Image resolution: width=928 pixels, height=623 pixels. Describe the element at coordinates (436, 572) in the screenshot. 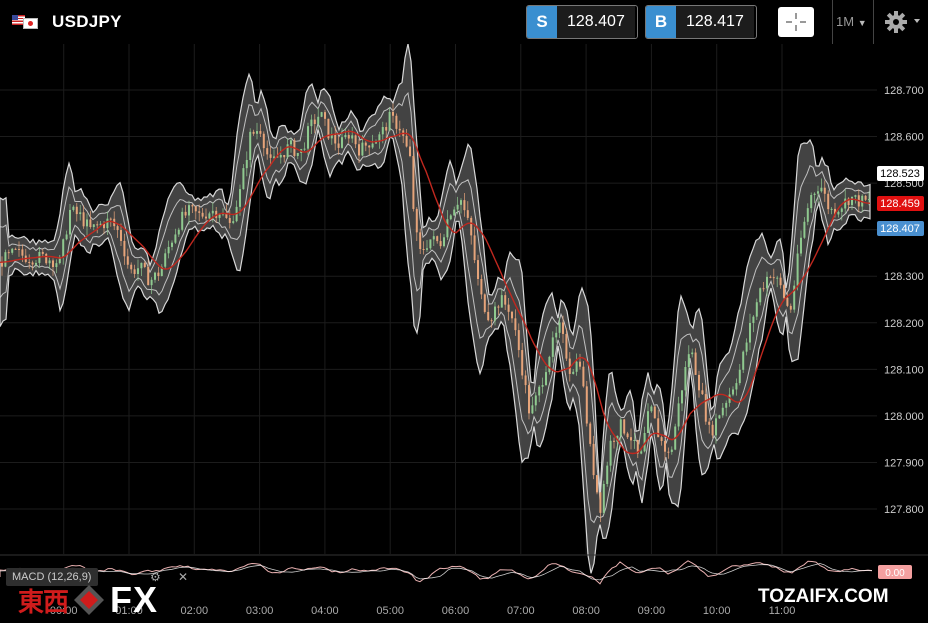

I see `macd-line` at that location.